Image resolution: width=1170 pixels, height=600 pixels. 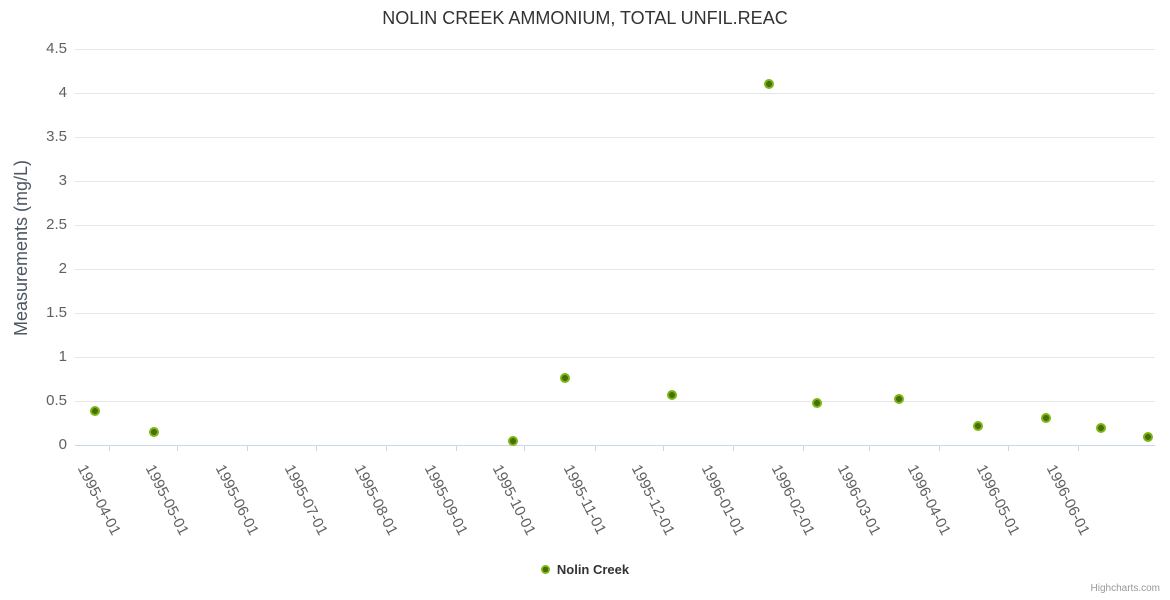 What do you see at coordinates (1067, 500) in the screenshot?
I see `x-tick-label: 1996-06-01` at bounding box center [1067, 500].